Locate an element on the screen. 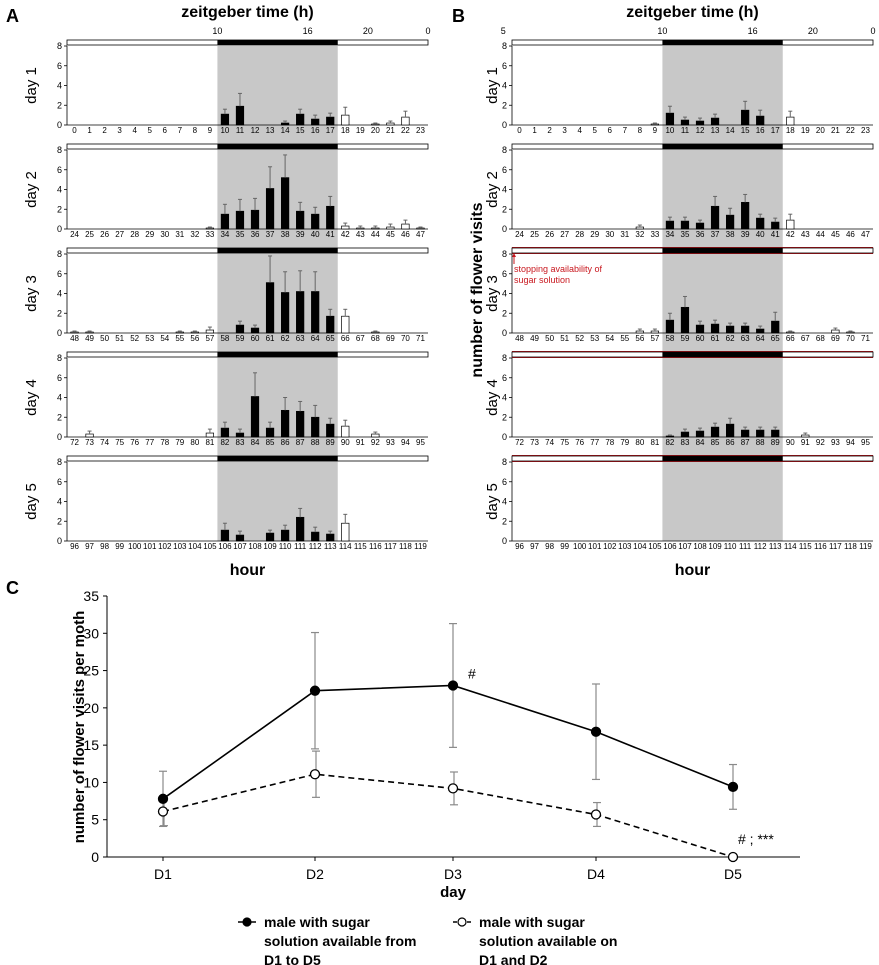 The image size is (879, 965). hour-tick-label: 49 is located at coordinates (534, 338).